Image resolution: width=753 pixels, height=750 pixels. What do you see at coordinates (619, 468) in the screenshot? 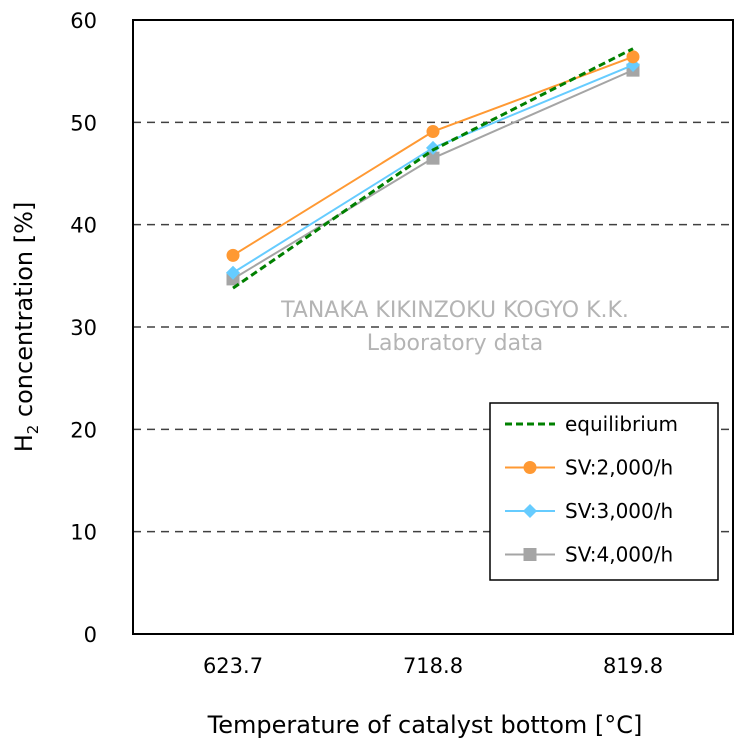
I see `legend-label: SV:2,000/h` at bounding box center [619, 468].